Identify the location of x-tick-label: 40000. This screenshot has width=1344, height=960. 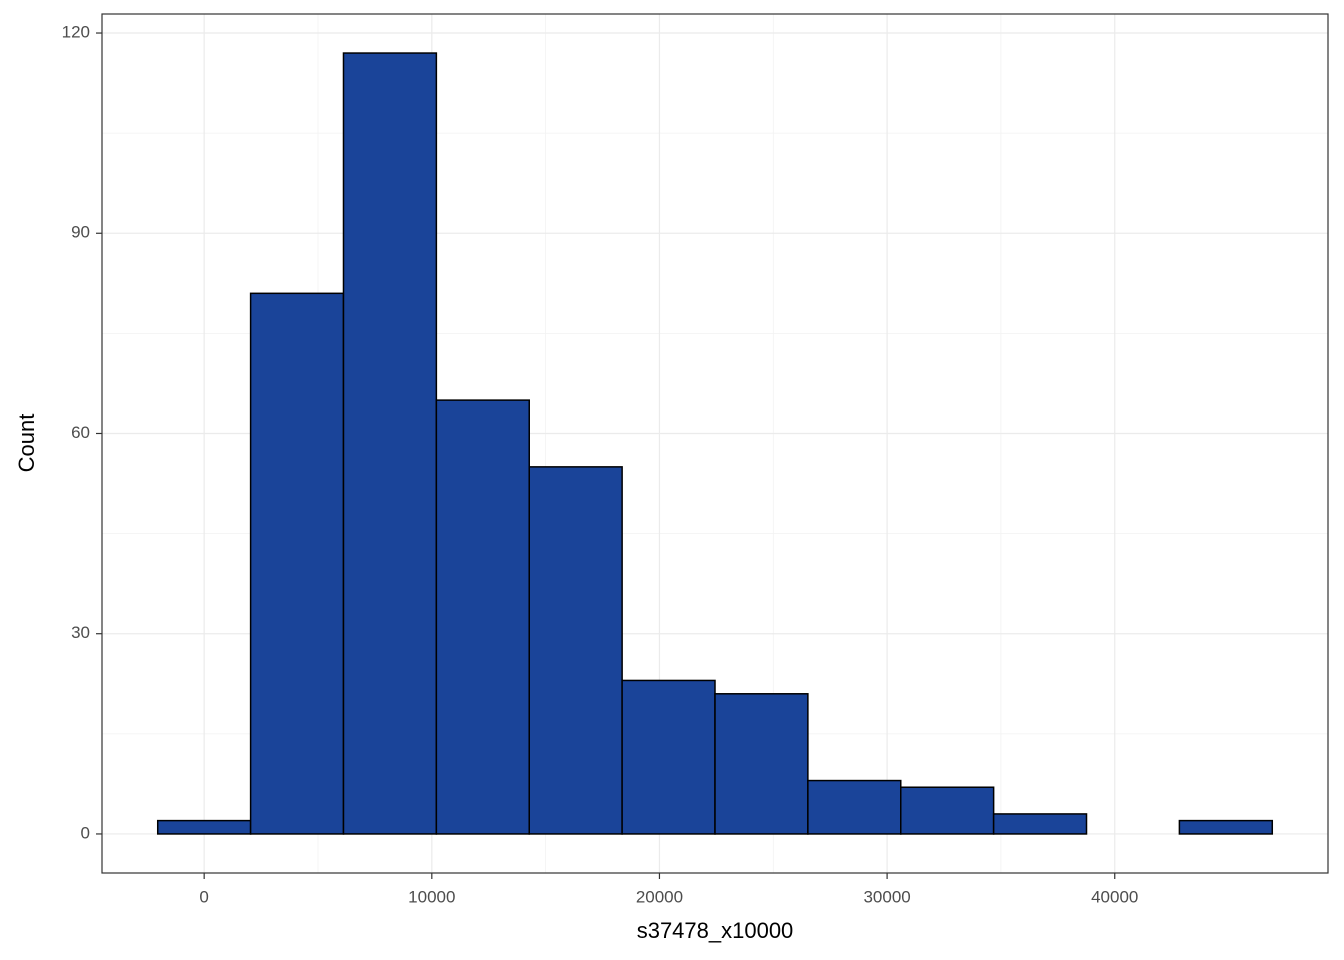
(1114, 896).